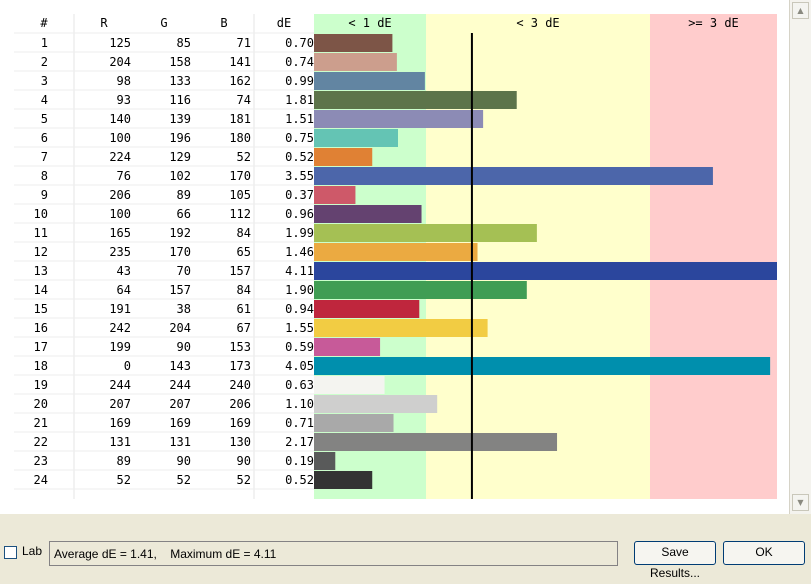 The image size is (811, 584). Describe the element at coordinates (41, 214) in the screenshot. I see `row-cell: 10` at that location.